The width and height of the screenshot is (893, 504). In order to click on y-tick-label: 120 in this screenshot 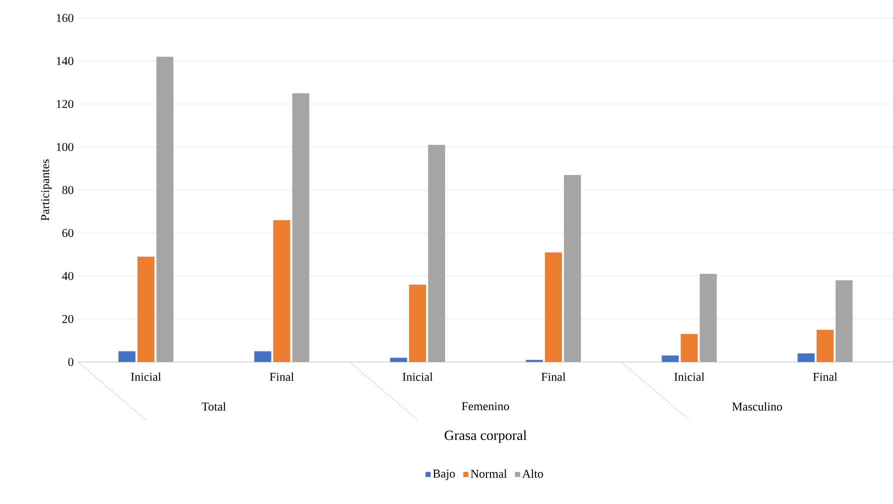, I will do `click(65, 104)`.